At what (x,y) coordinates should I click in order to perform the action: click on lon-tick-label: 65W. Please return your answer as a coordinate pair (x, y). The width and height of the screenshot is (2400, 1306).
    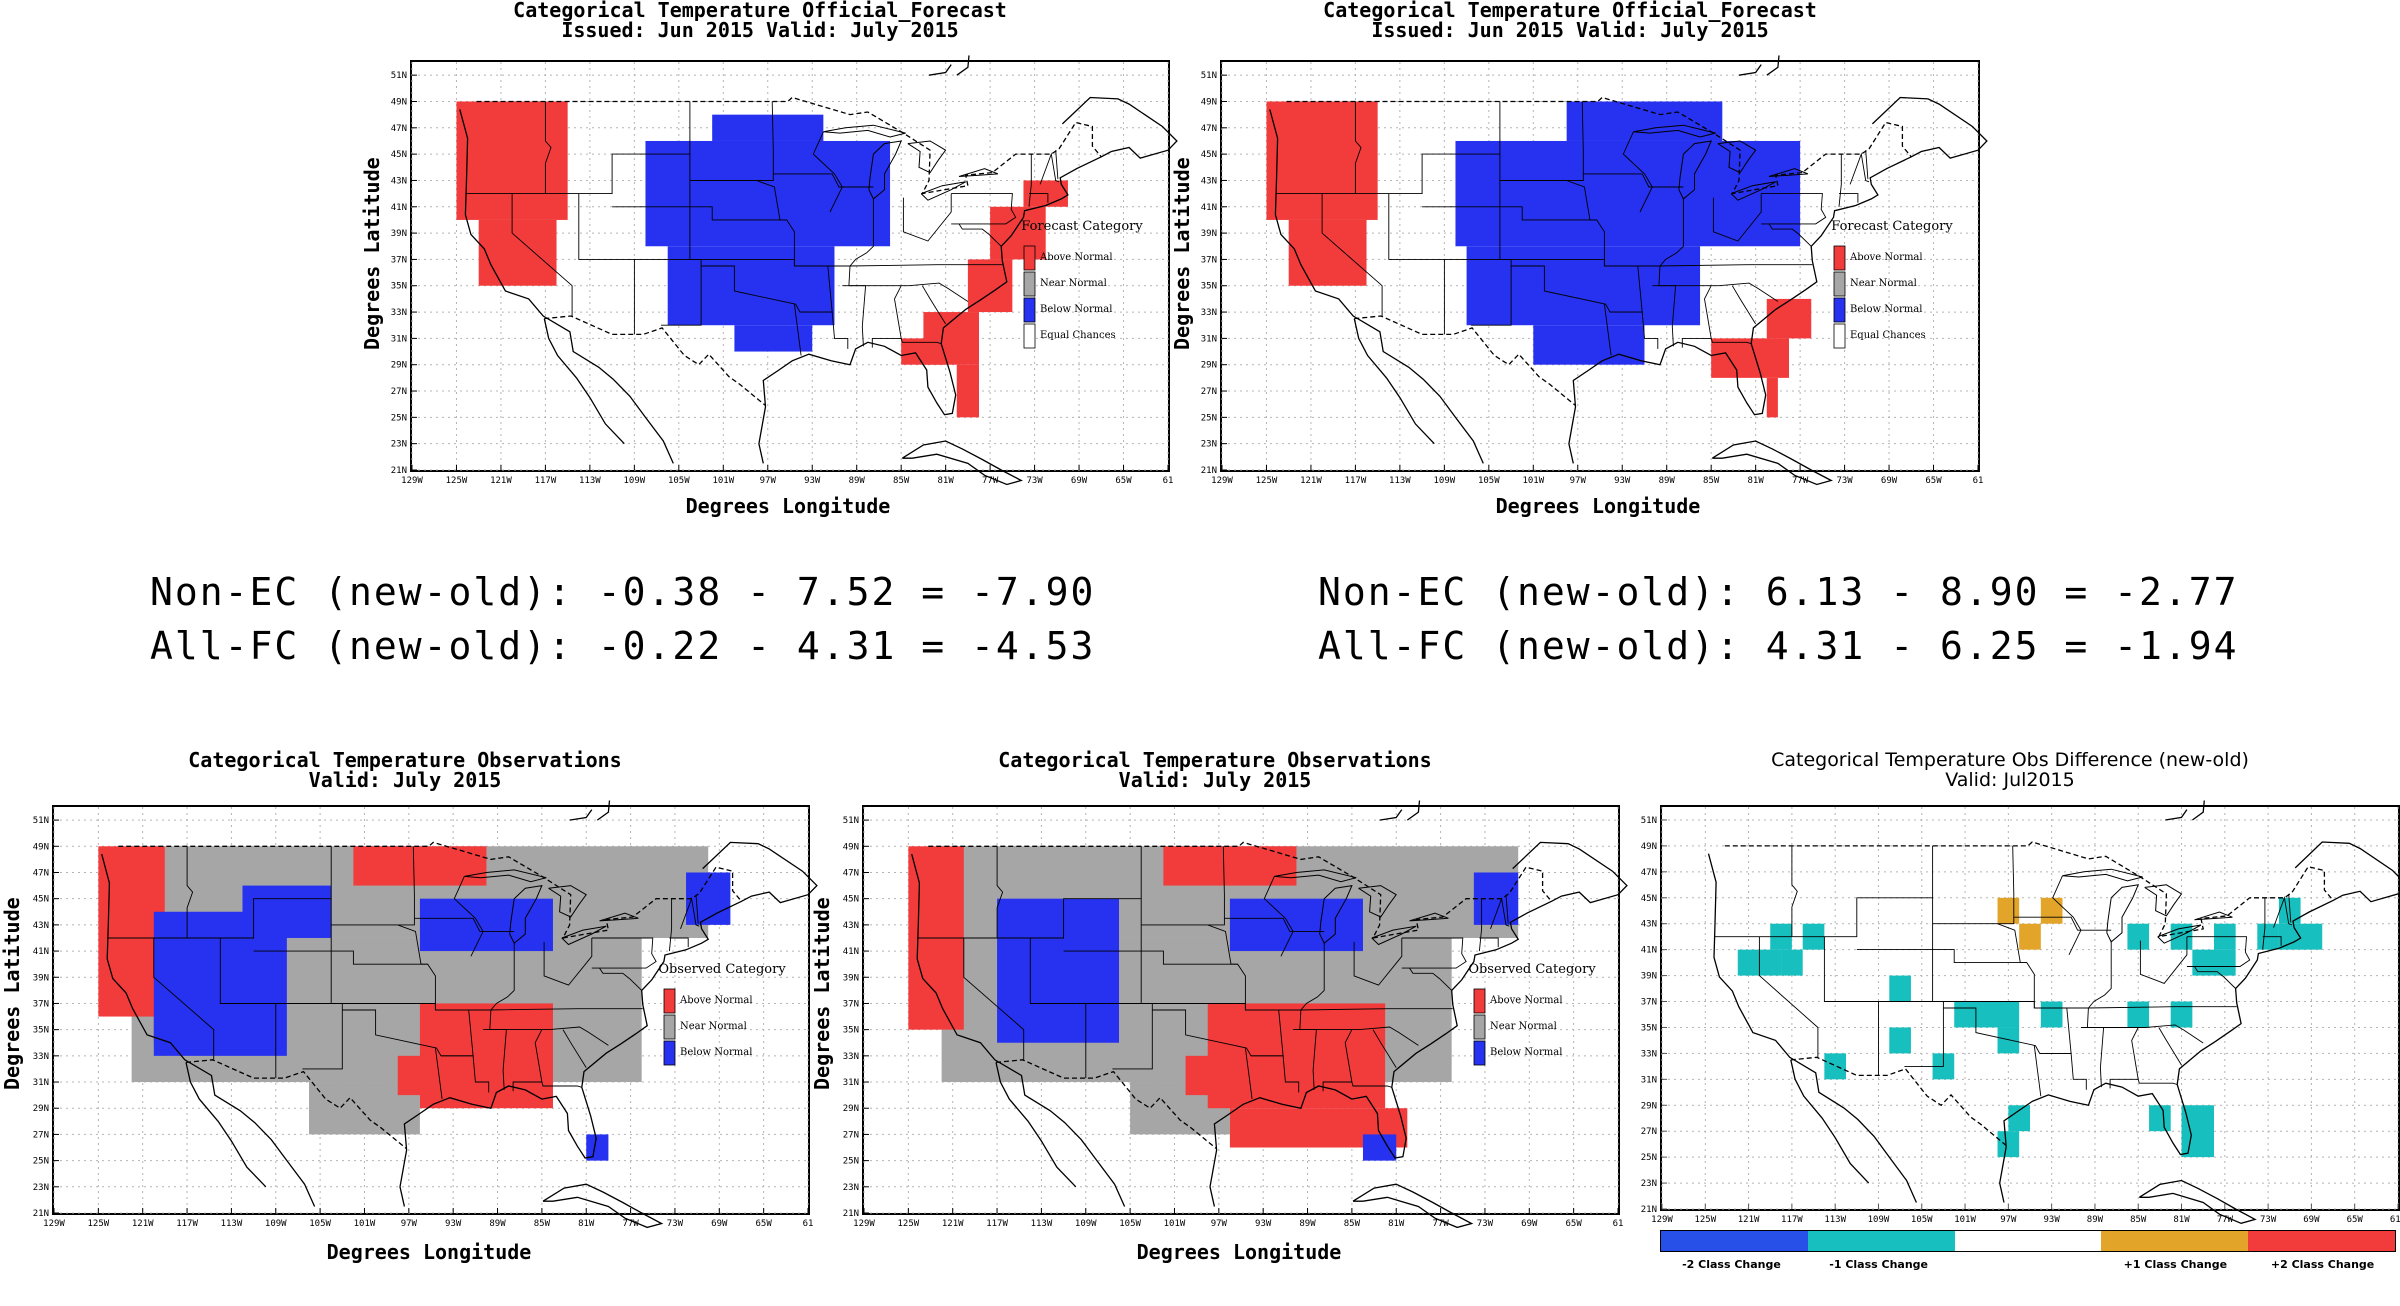
    Looking at the image, I should click on (764, 1224).